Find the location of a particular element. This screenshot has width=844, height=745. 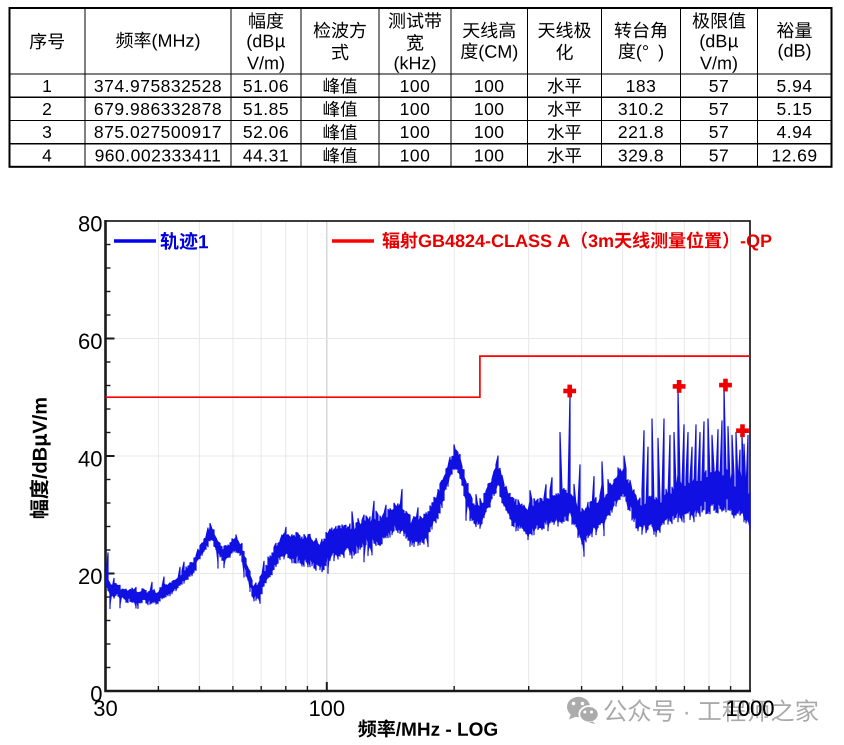

svg-text: 51.85 is located at coordinates (266, 109).